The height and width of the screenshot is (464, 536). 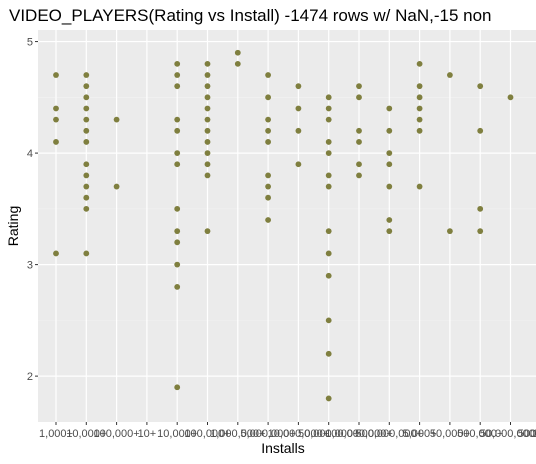 What do you see at coordinates (389, 434) in the screenshot?
I see `x-tick-label: 500,000,000+` at bounding box center [389, 434].